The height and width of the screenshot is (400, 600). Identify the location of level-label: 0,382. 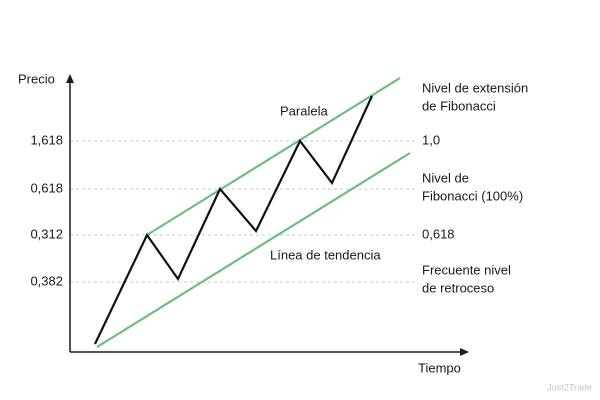
(46, 280).